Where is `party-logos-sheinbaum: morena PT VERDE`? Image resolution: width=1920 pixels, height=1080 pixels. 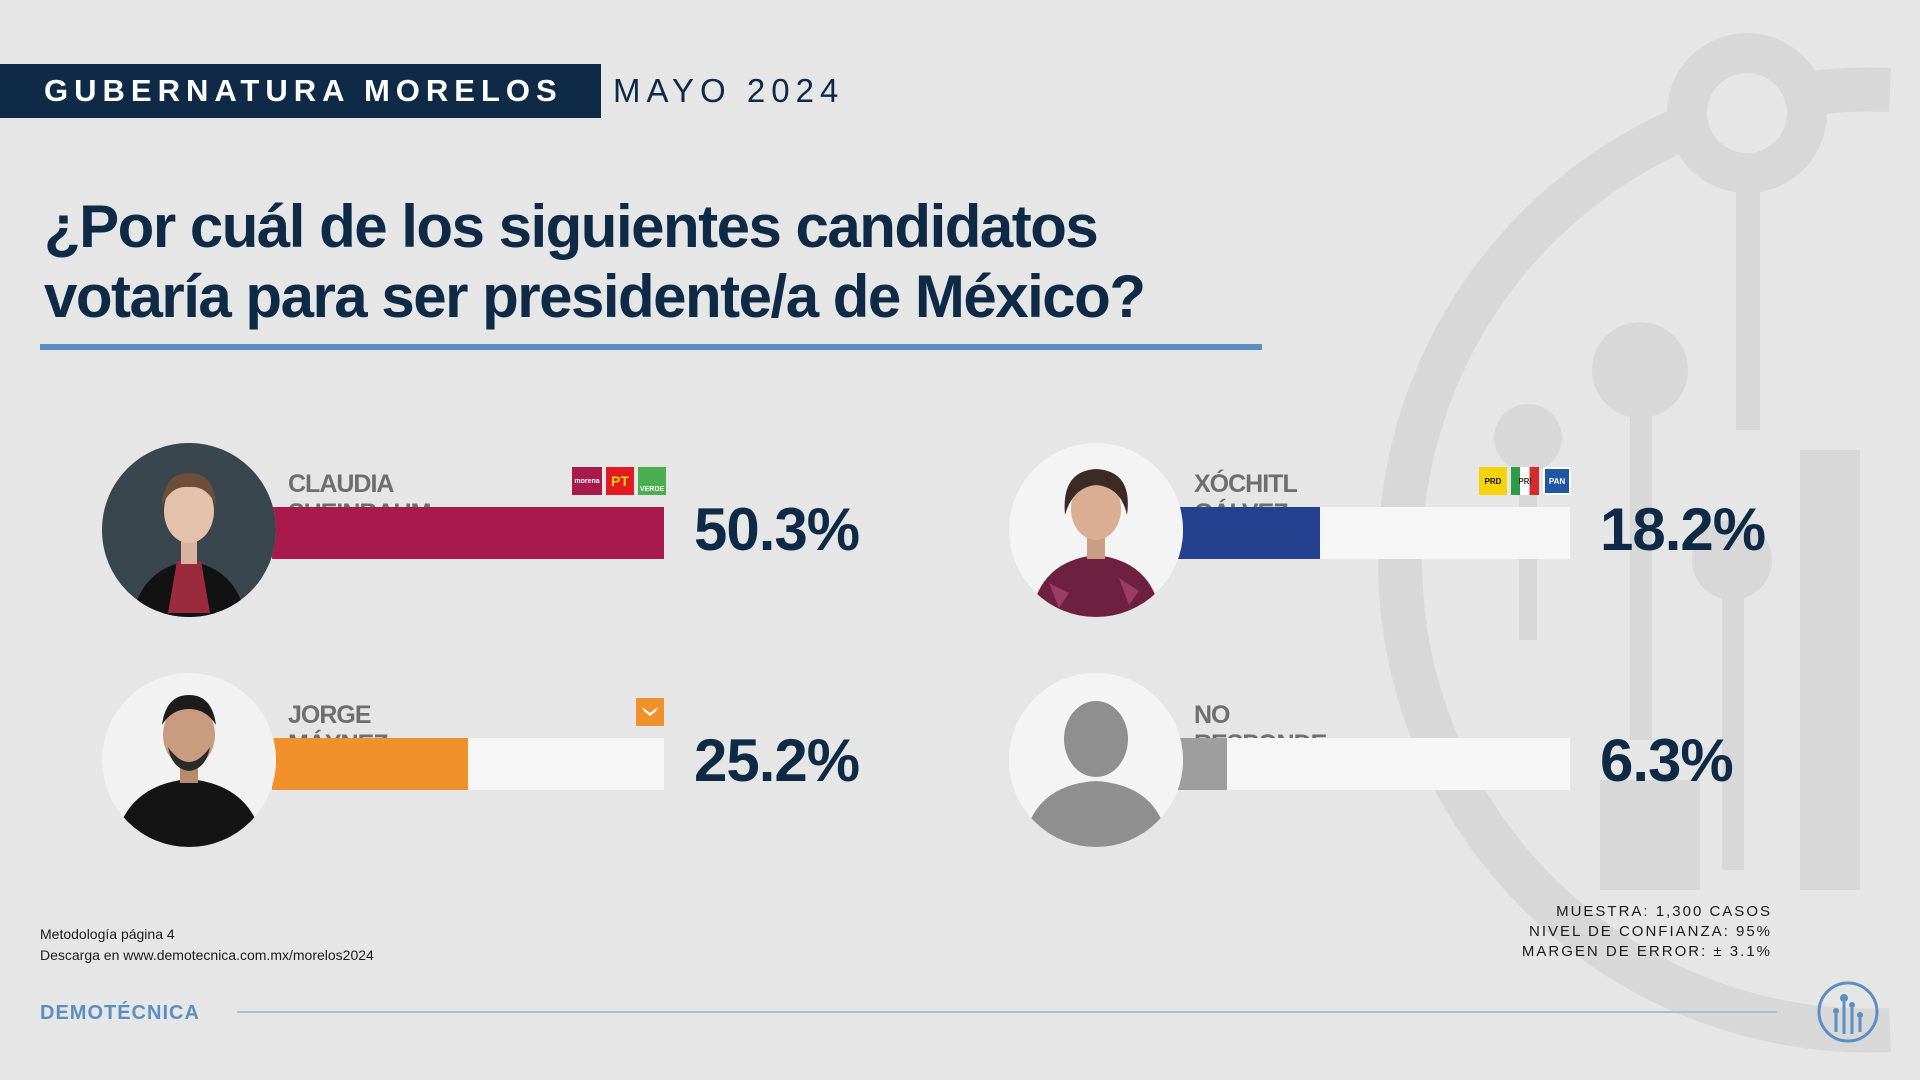 party-logos-sheinbaum: morena PT VERDE is located at coordinates (619, 481).